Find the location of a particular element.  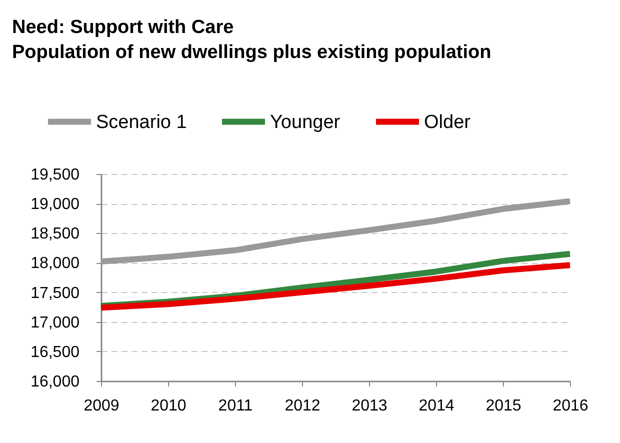

y-tick-label: 16,000 is located at coordinates (55, 382).